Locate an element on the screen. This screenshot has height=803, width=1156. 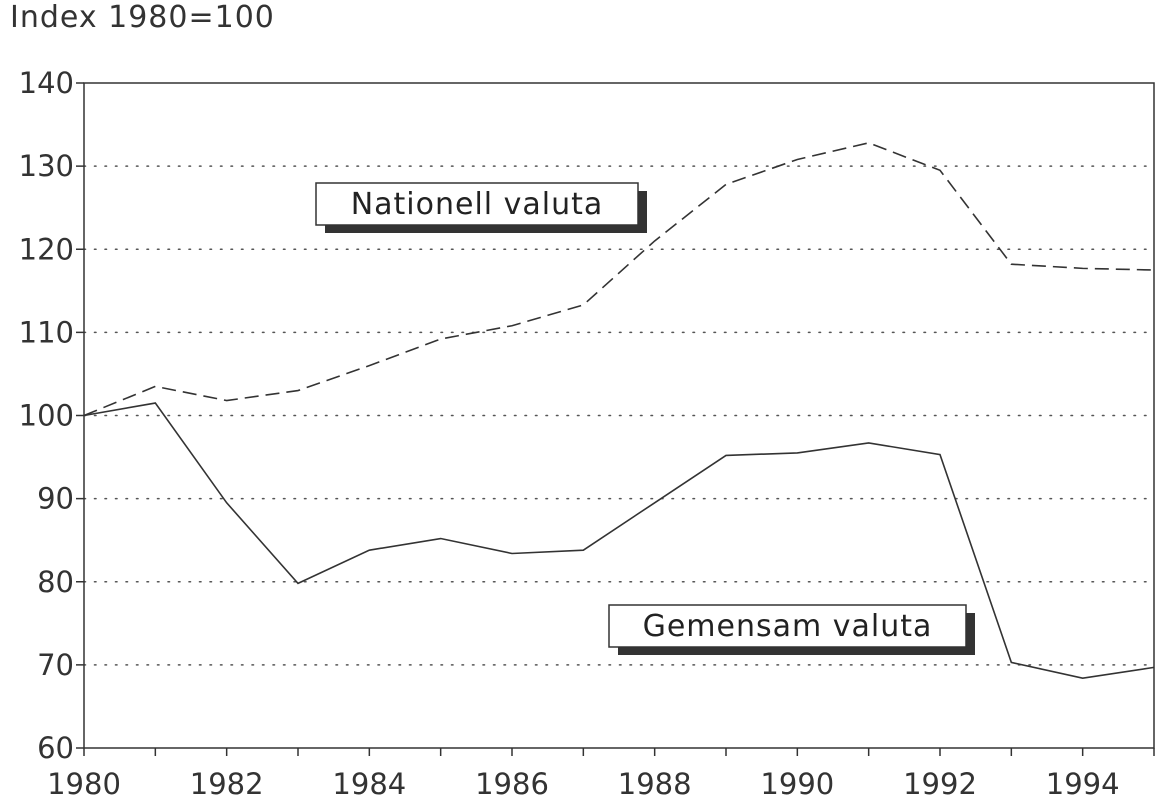
y-tick-label: 120 is located at coordinates (46, 249).